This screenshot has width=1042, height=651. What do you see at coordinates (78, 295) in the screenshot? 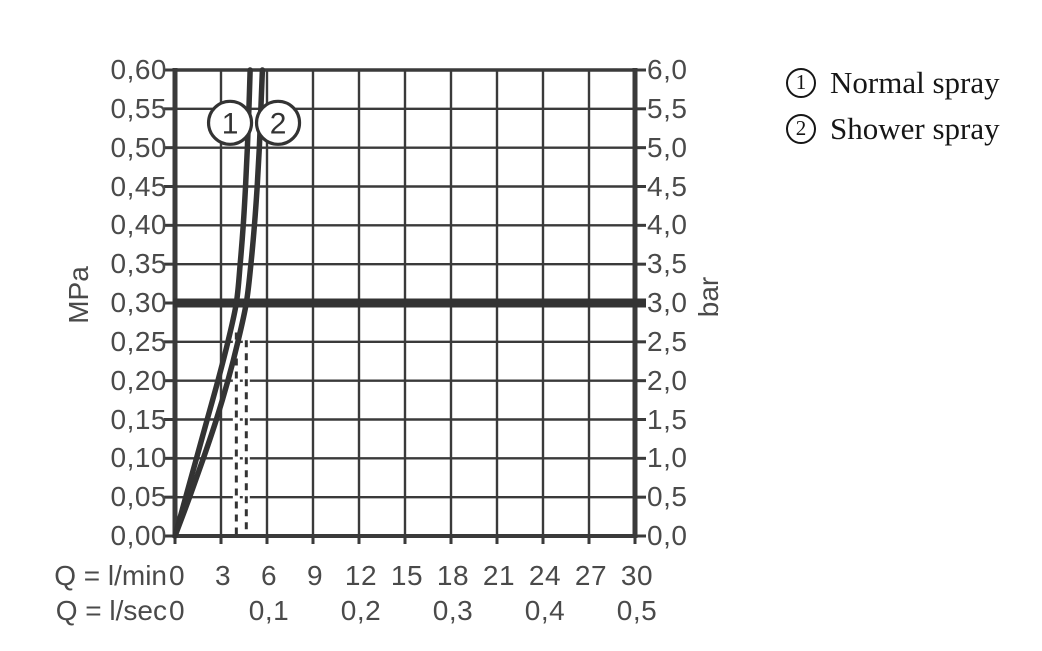
I see `y-left-axis-unit: MPa` at bounding box center [78, 295].